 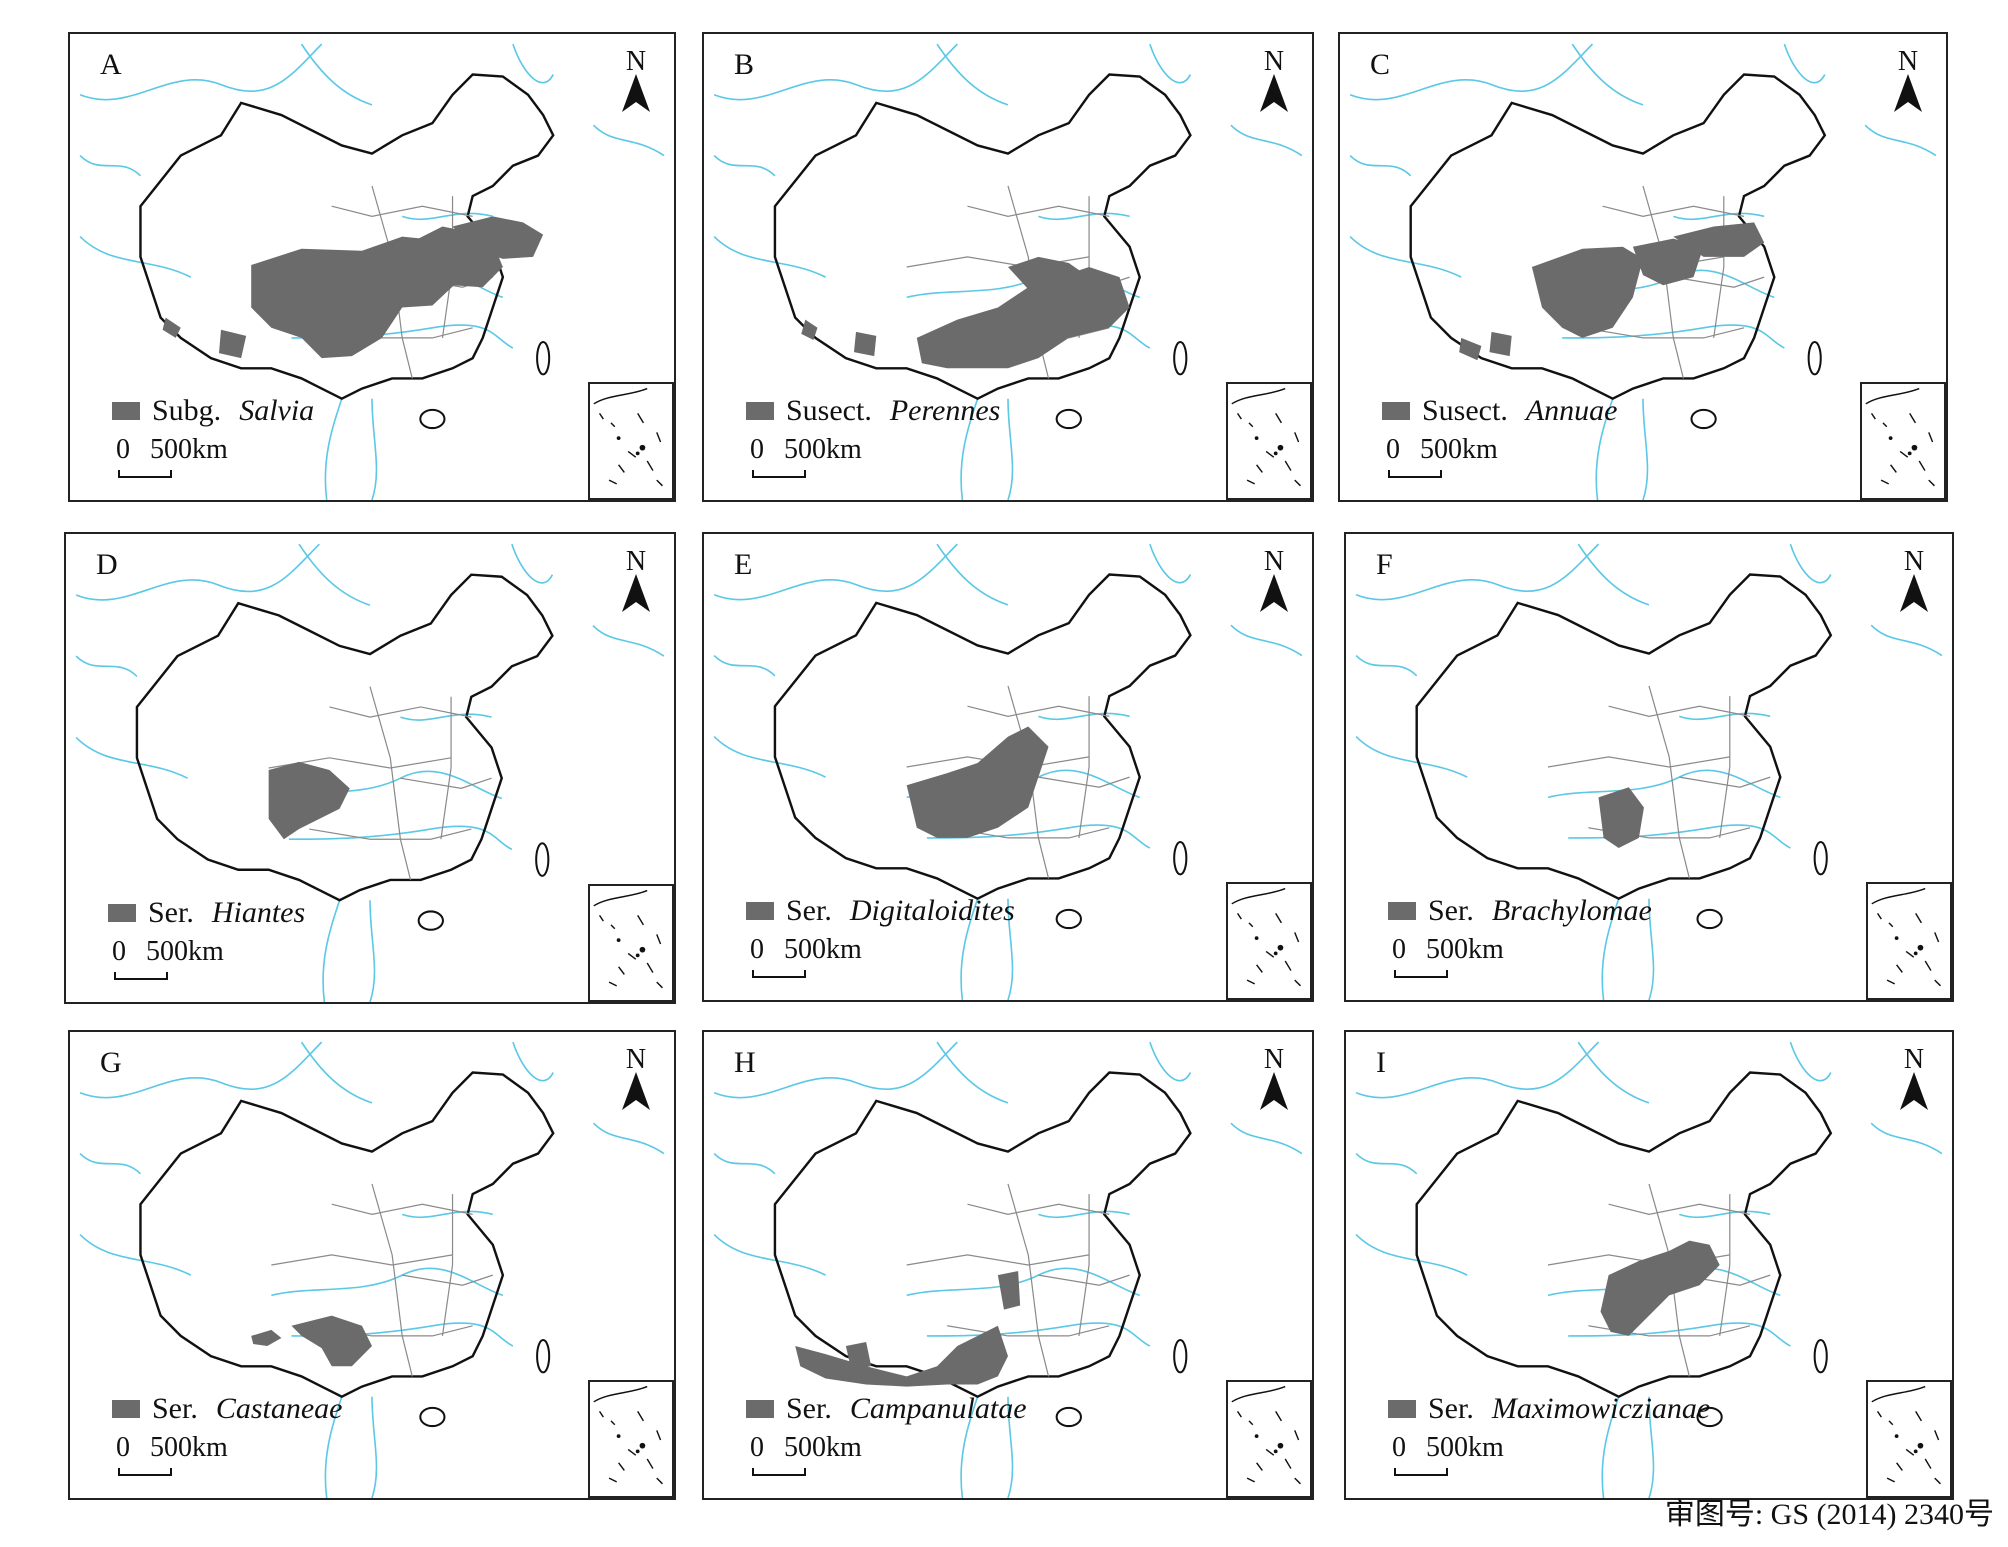 I want to click on map-panel-e: E N Ser. Digitaloidites 0 500km, so click(x=1008, y=767).